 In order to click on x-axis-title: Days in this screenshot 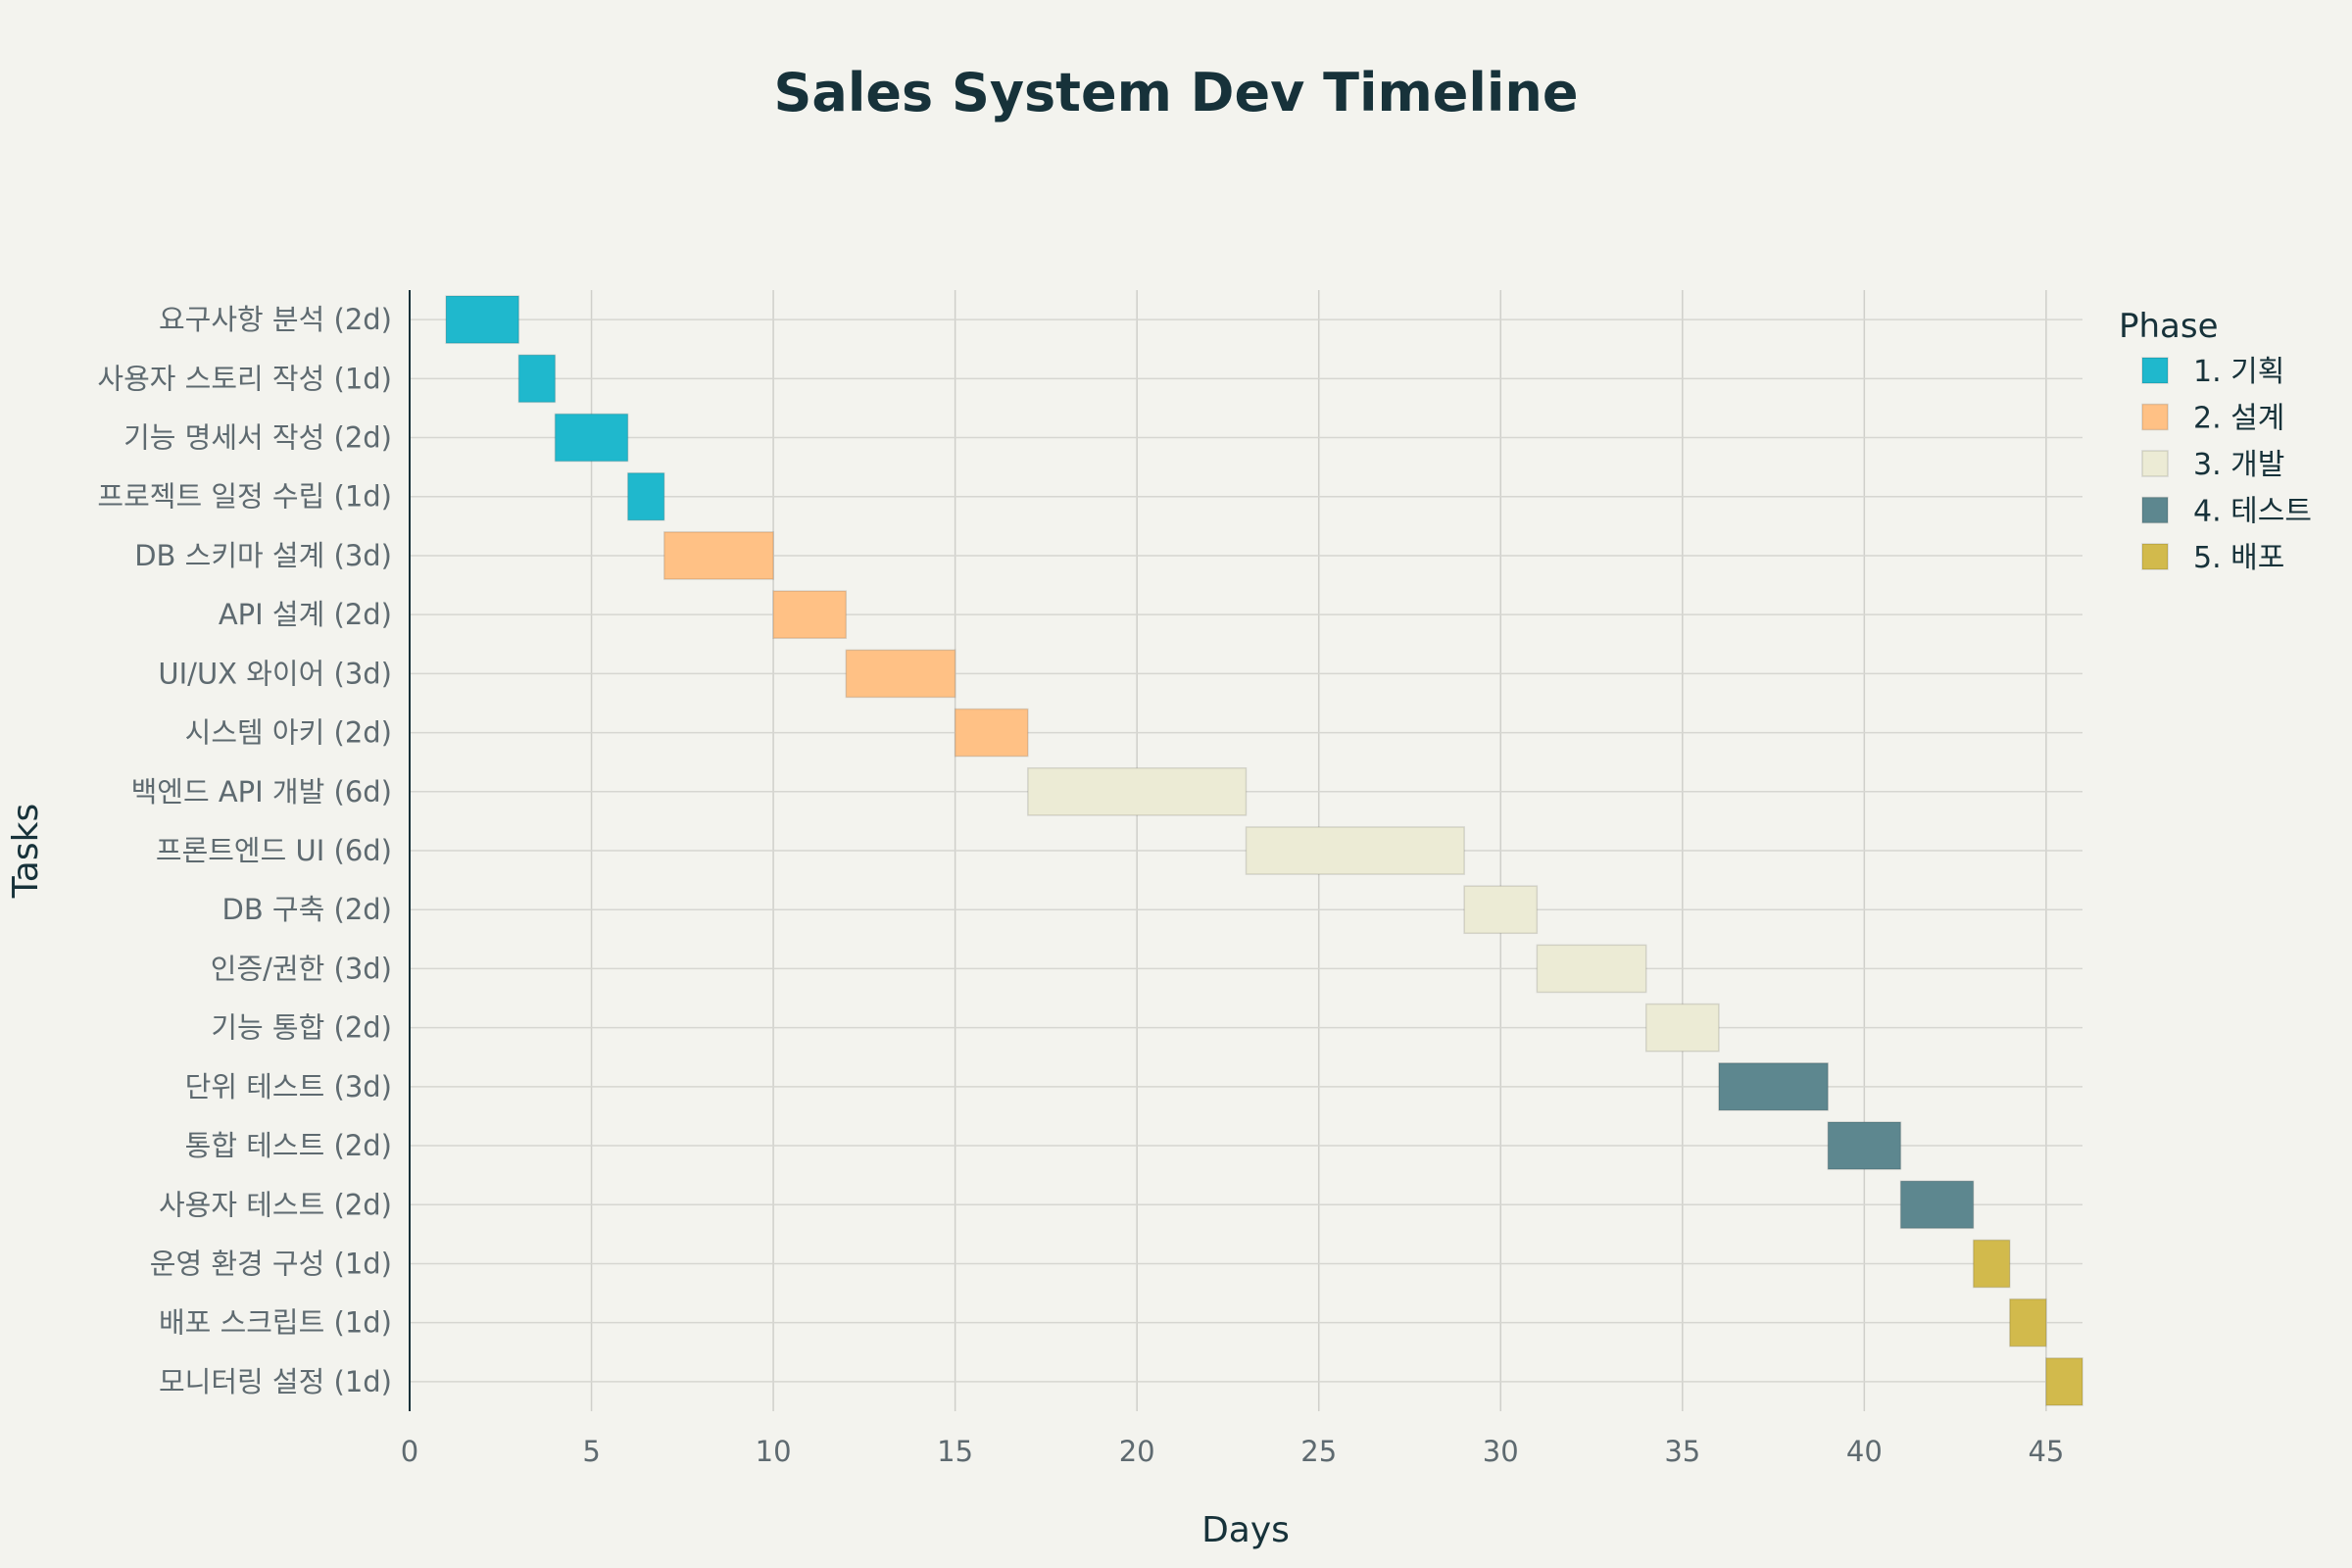, I will do `click(1245, 1530)`.